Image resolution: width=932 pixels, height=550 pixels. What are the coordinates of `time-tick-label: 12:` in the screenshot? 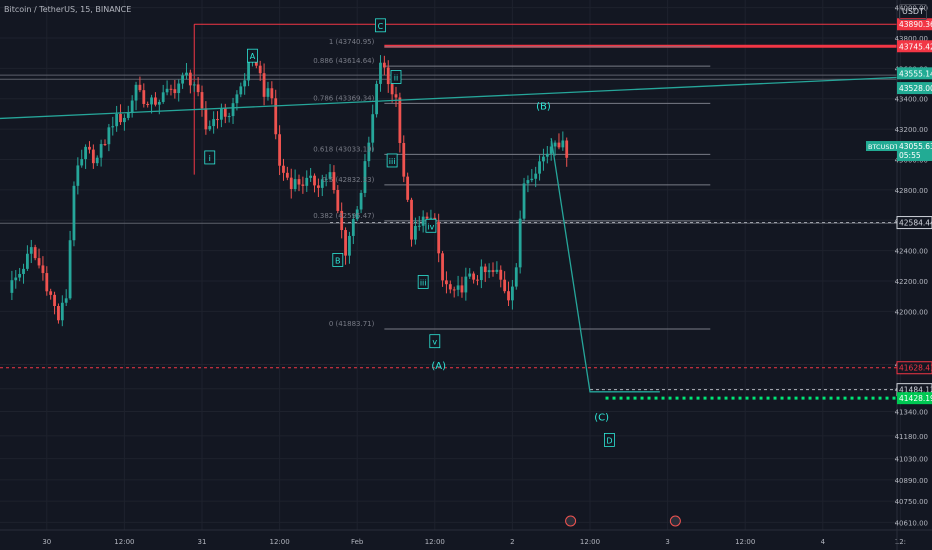 It's located at (900, 542).